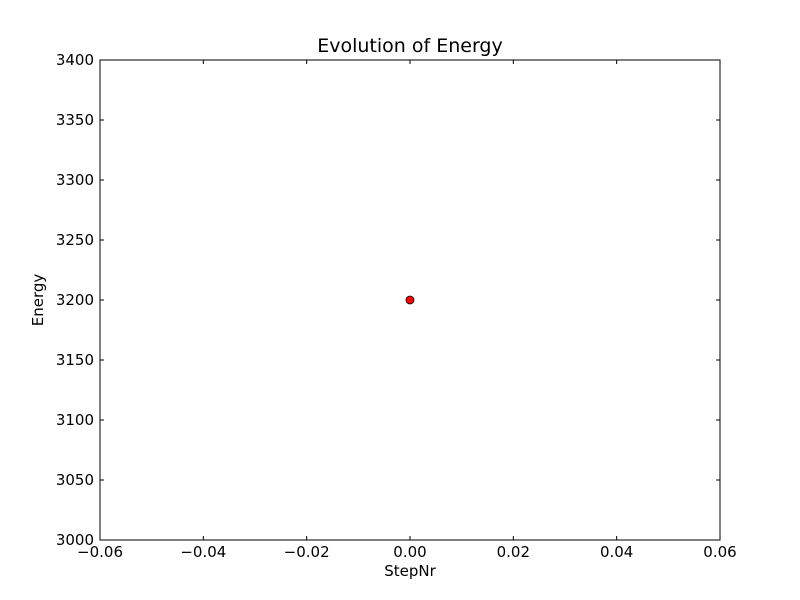 The width and height of the screenshot is (800, 600). I want to click on x-tick-label: 0.00, so click(409, 552).